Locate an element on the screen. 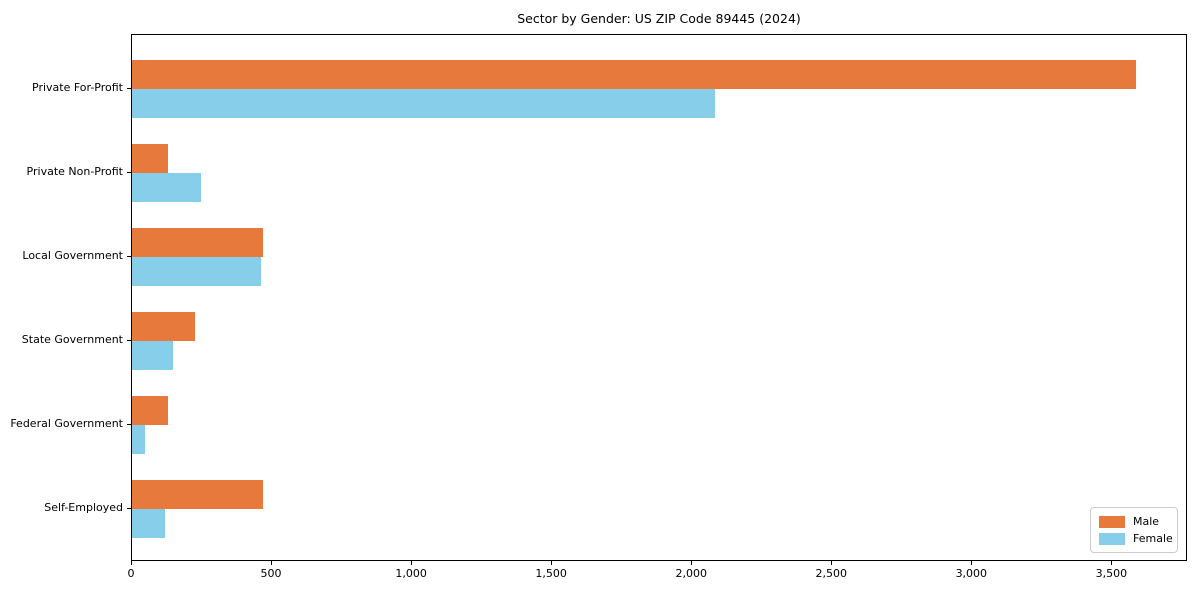  legend-swatch-male is located at coordinates (1112, 521).